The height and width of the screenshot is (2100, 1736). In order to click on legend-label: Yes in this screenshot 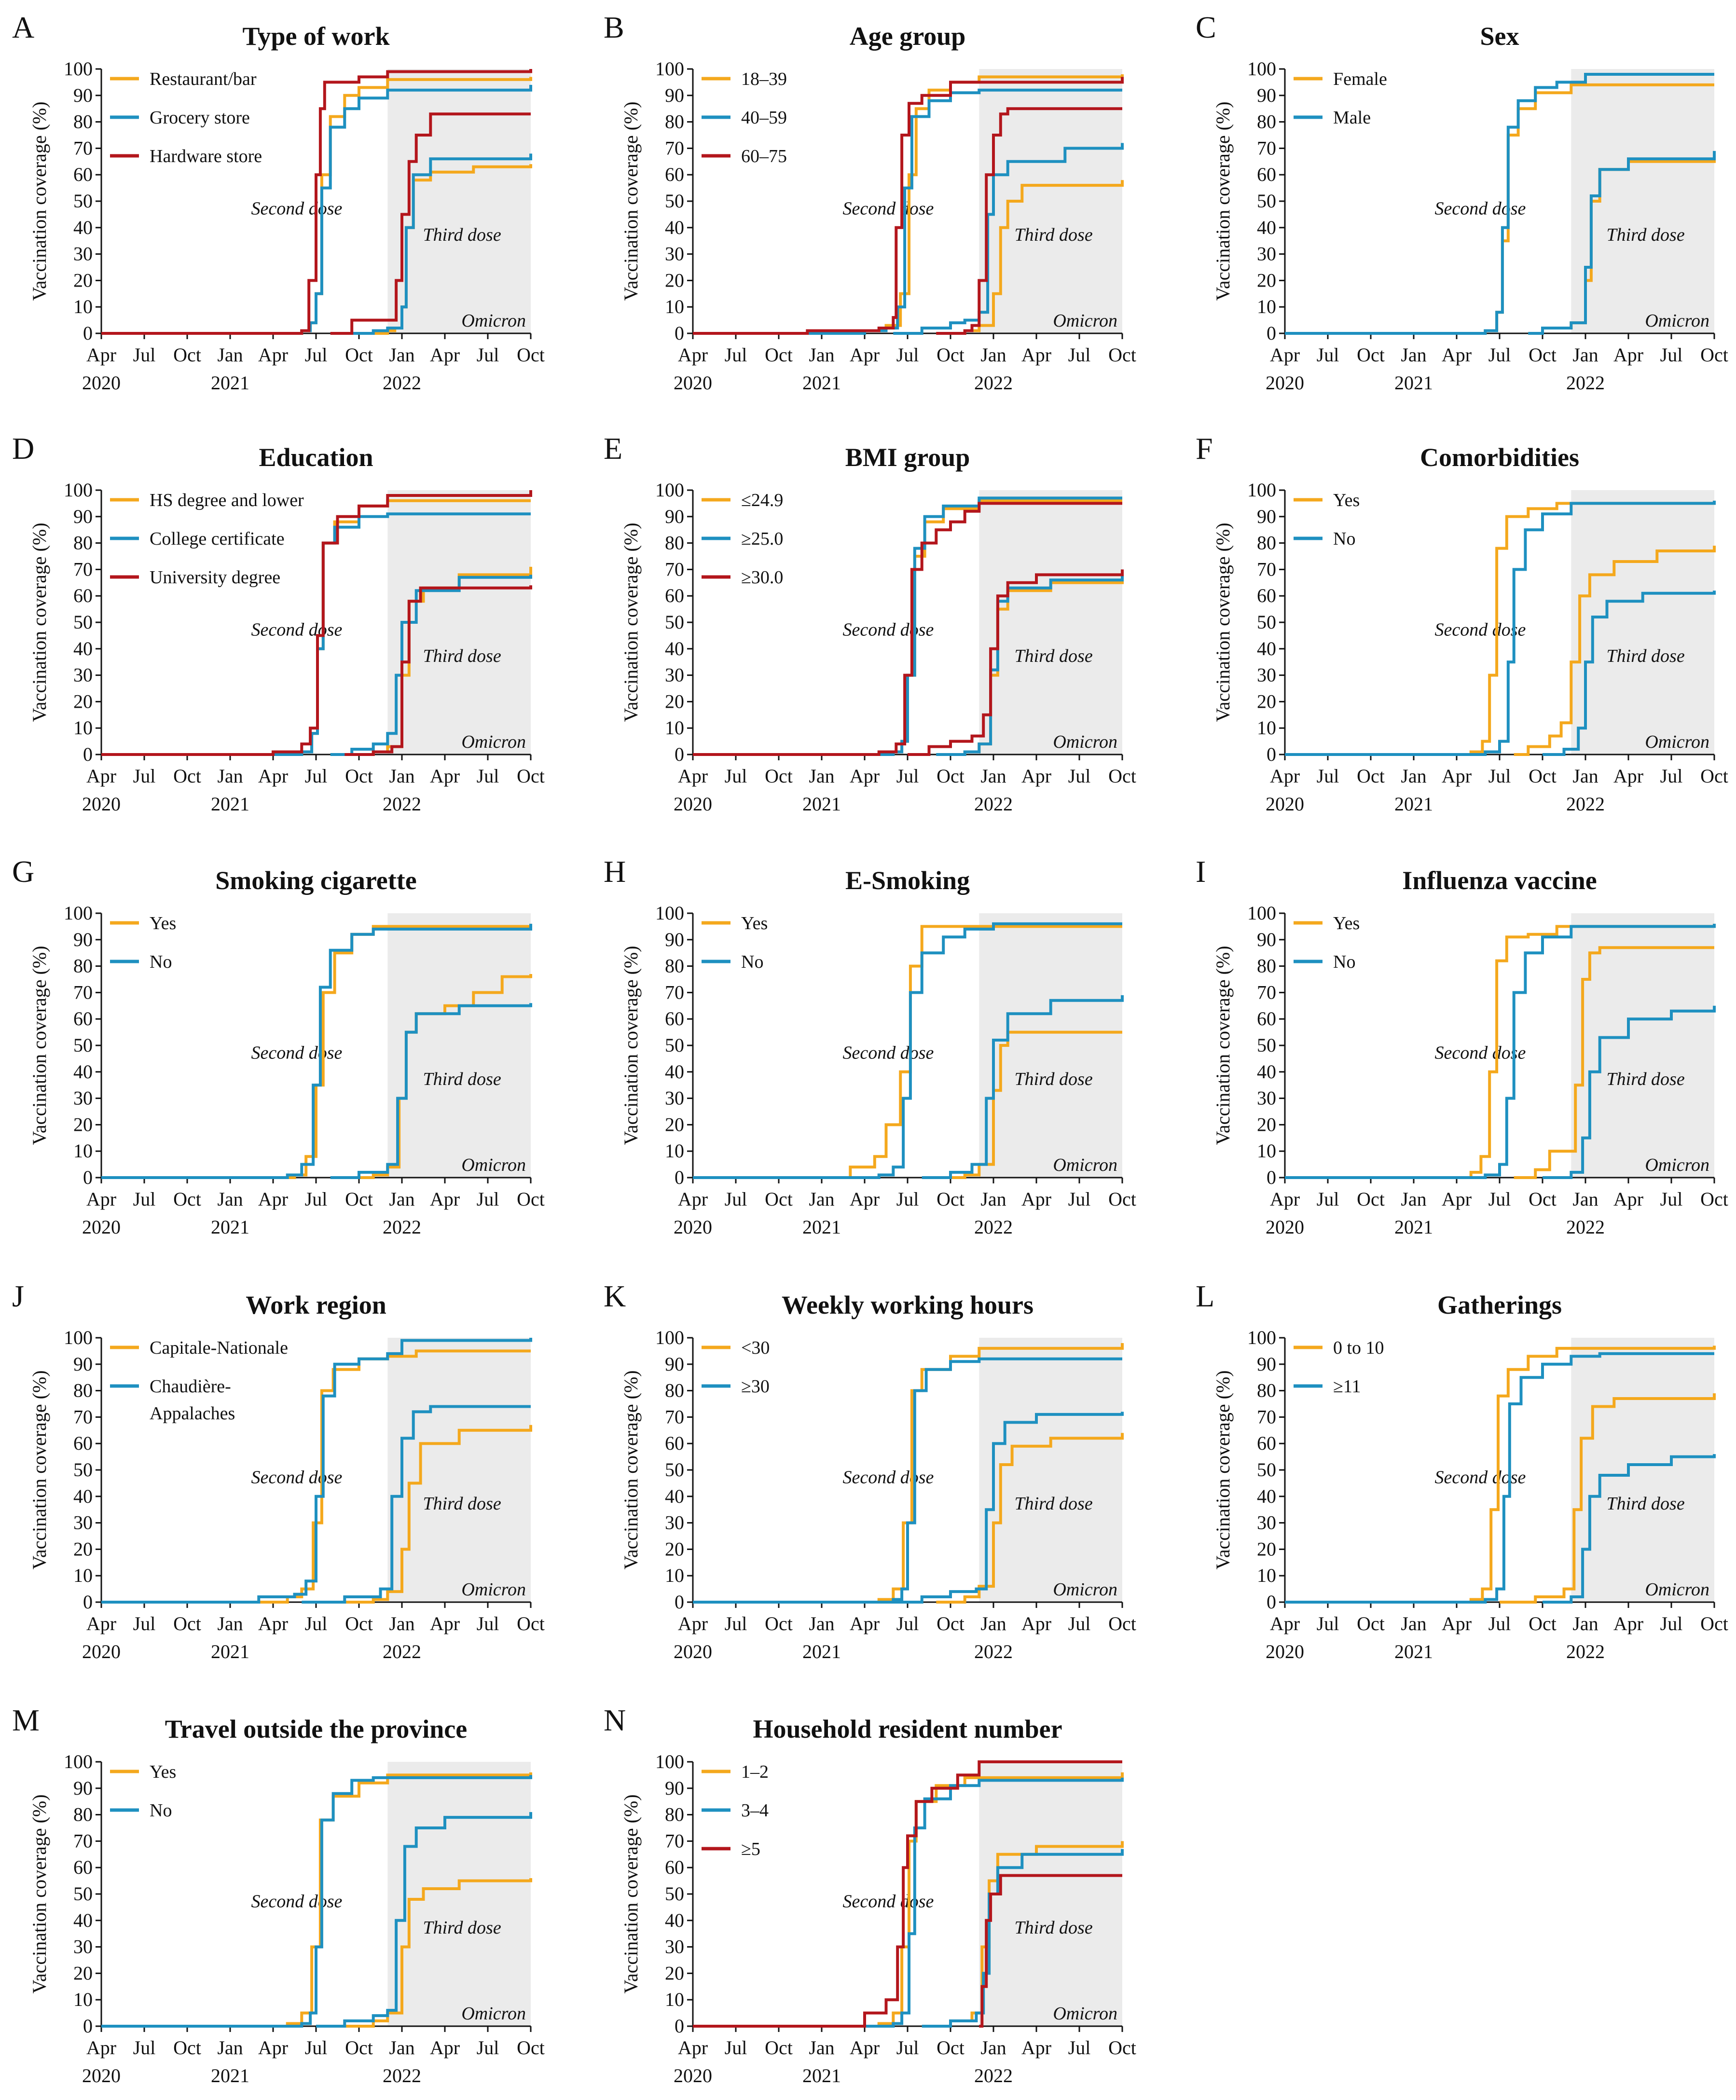, I will do `click(755, 923)`.